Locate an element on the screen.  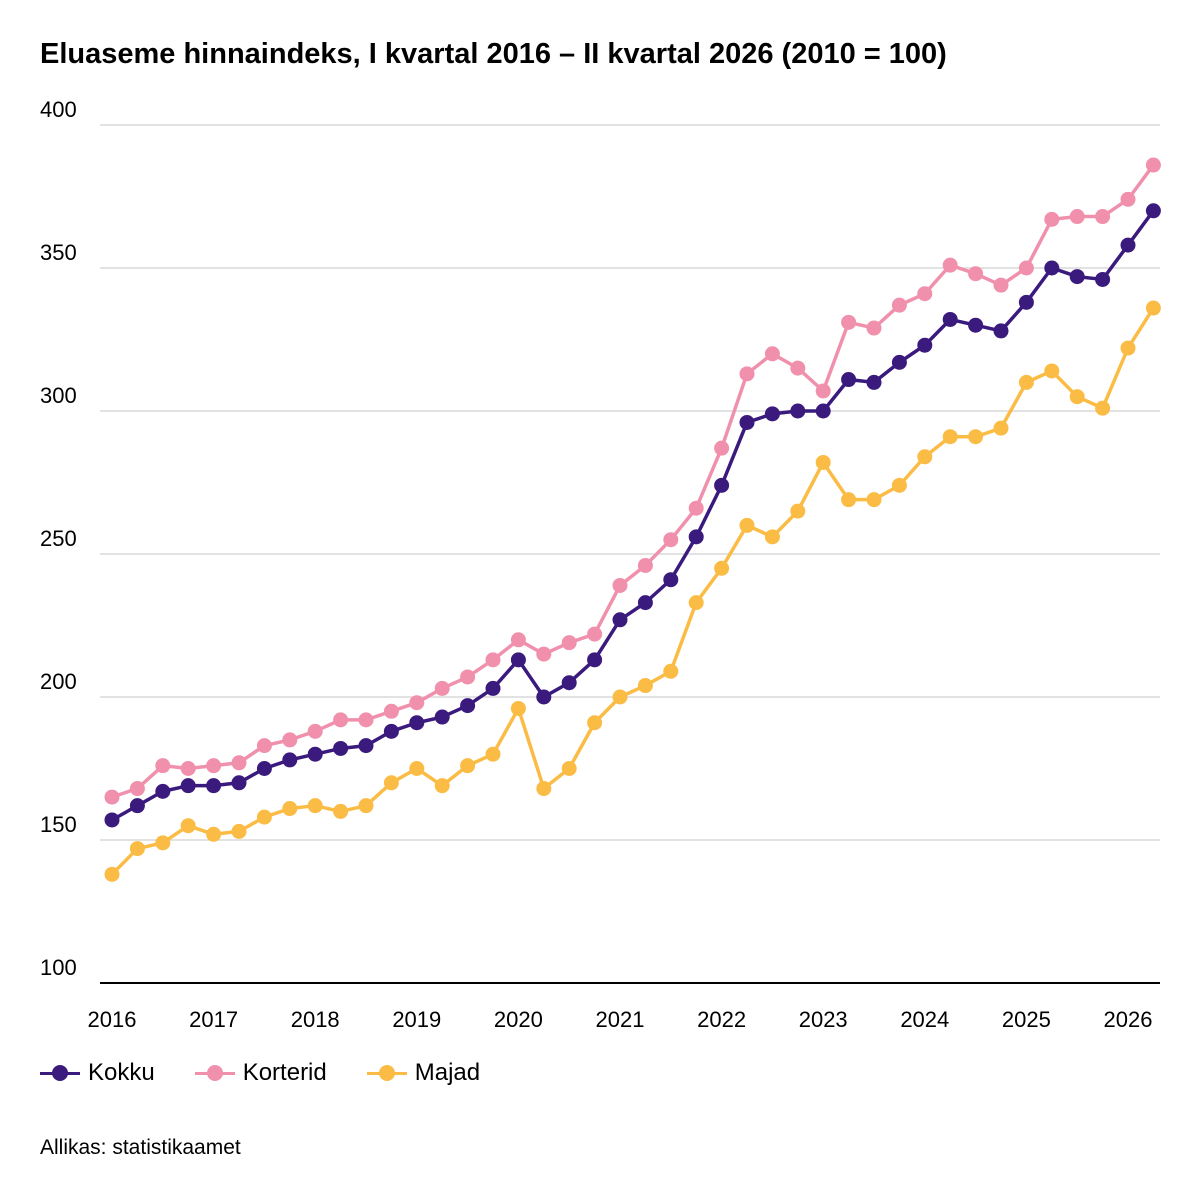
legend-item-kokku: Kokku is located at coordinates (97, 1073).